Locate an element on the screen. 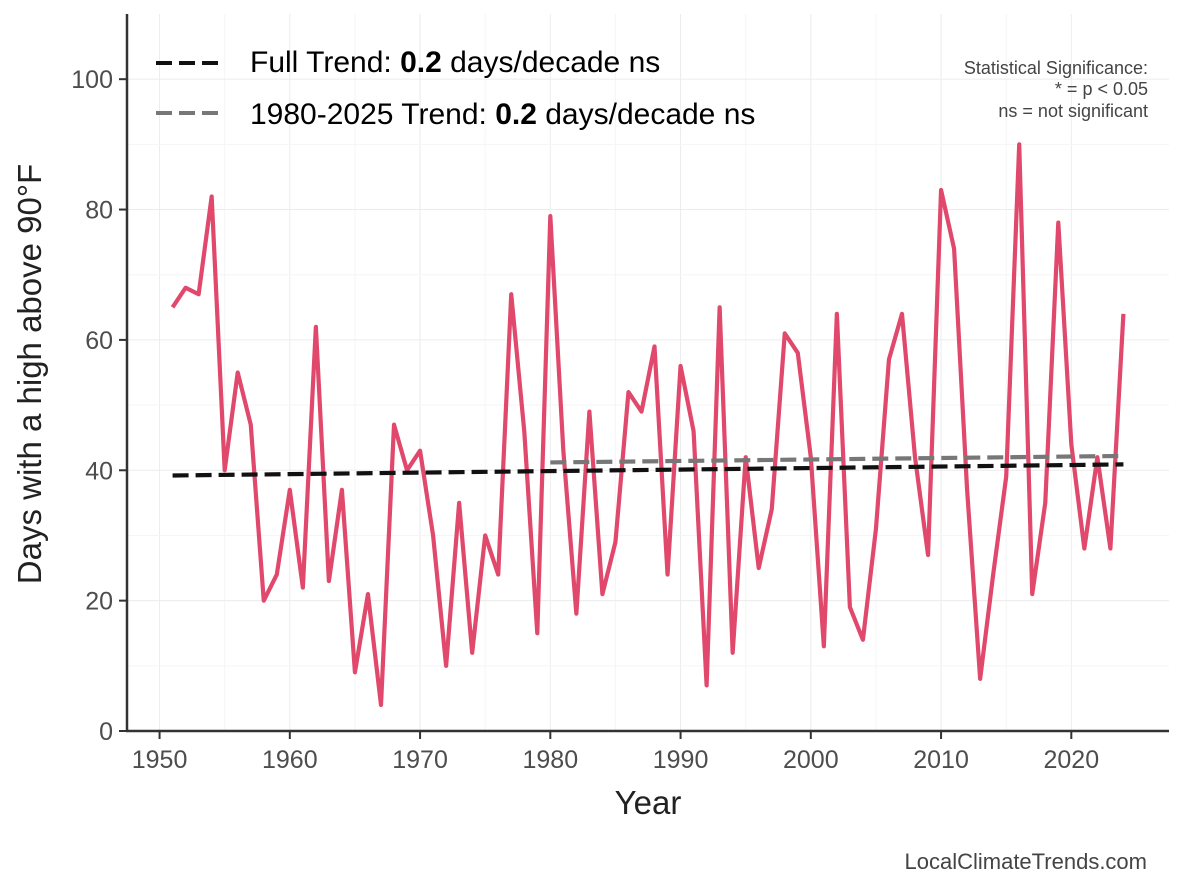 The height and width of the screenshot is (889, 1184). significance-note-line1: * = p < 0.05 is located at coordinates (1101, 89).